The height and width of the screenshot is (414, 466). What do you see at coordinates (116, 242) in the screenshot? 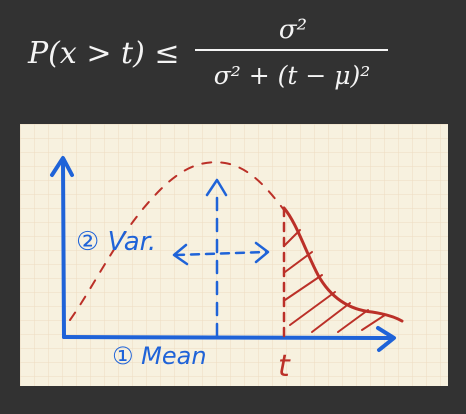
I see `variance-label: ② Var.` at bounding box center [116, 242].